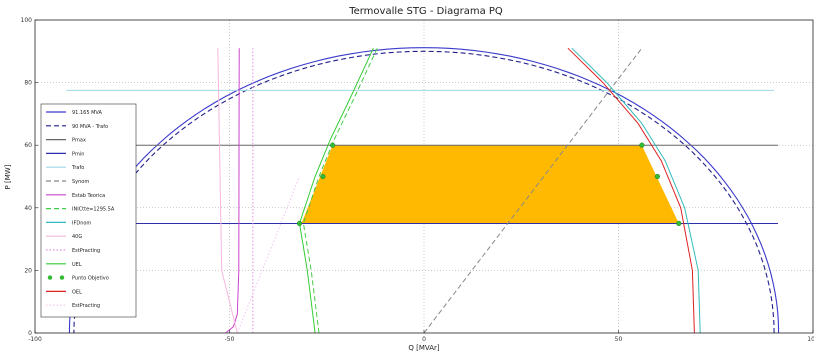 The width and height of the screenshot is (814, 356). Describe the element at coordinates (77, 292) in the screenshot. I see `legend-entry-label: OEL` at that location.